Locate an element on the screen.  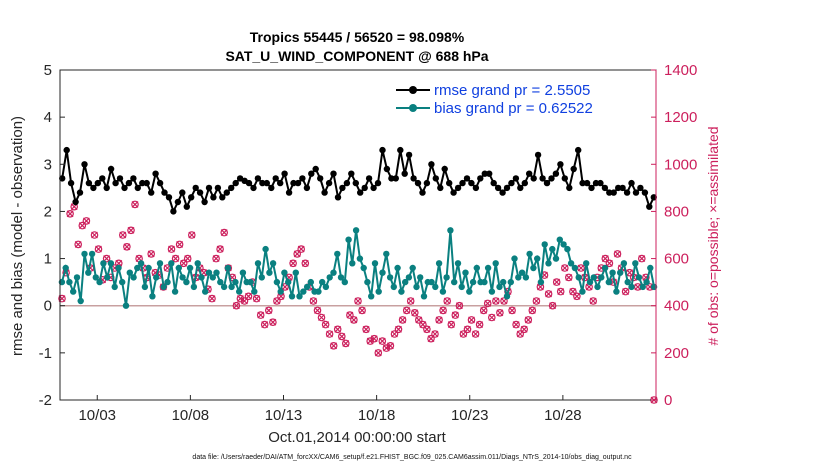
y-right-tick-label: 800 is located at coordinates (676, 211).